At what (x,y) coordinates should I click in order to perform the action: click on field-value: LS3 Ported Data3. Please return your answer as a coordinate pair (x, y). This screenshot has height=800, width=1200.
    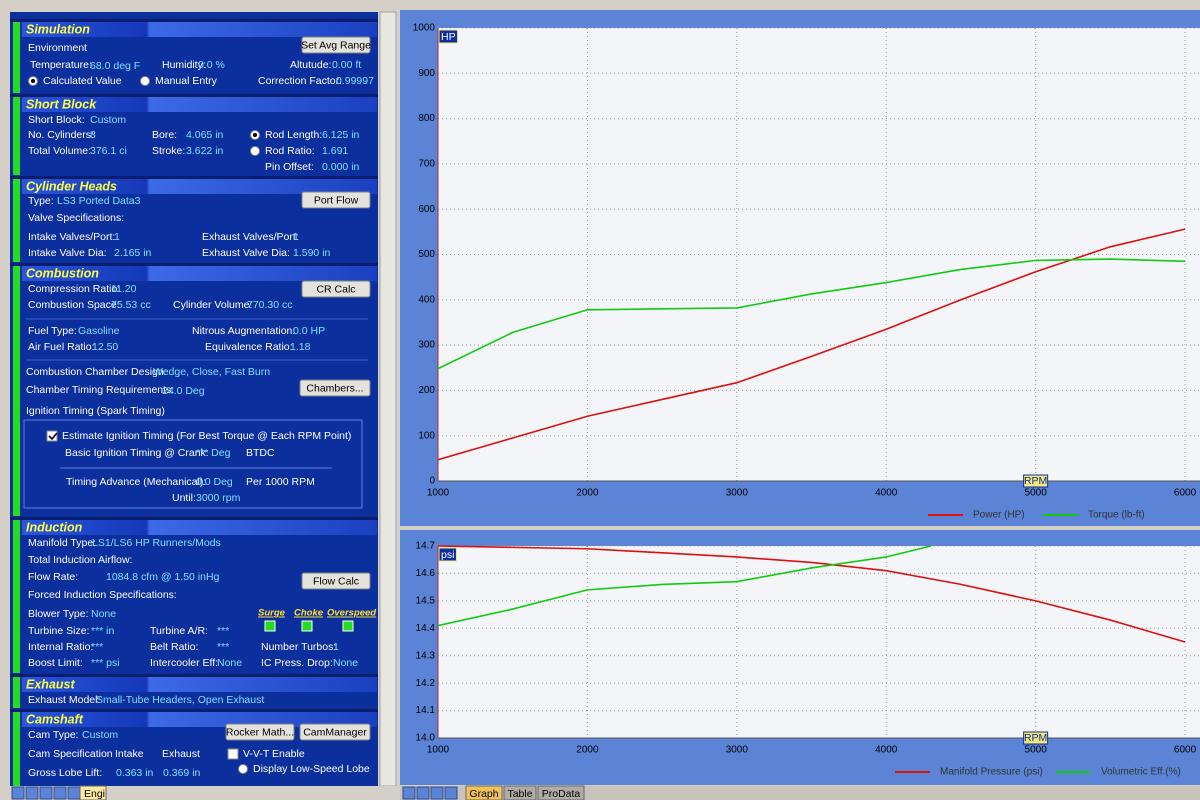
    Looking at the image, I should click on (99, 201).